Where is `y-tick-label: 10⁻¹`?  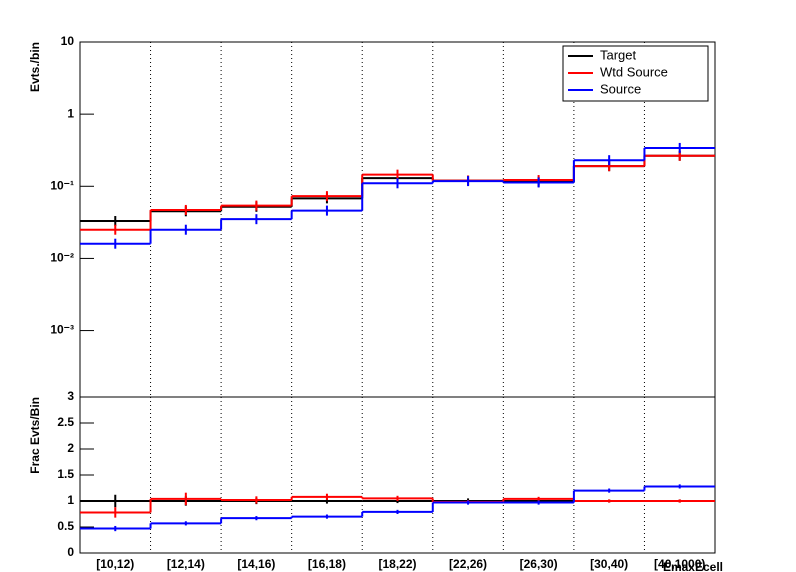
y-tick-label: 10⁻¹ is located at coordinates (62, 185).